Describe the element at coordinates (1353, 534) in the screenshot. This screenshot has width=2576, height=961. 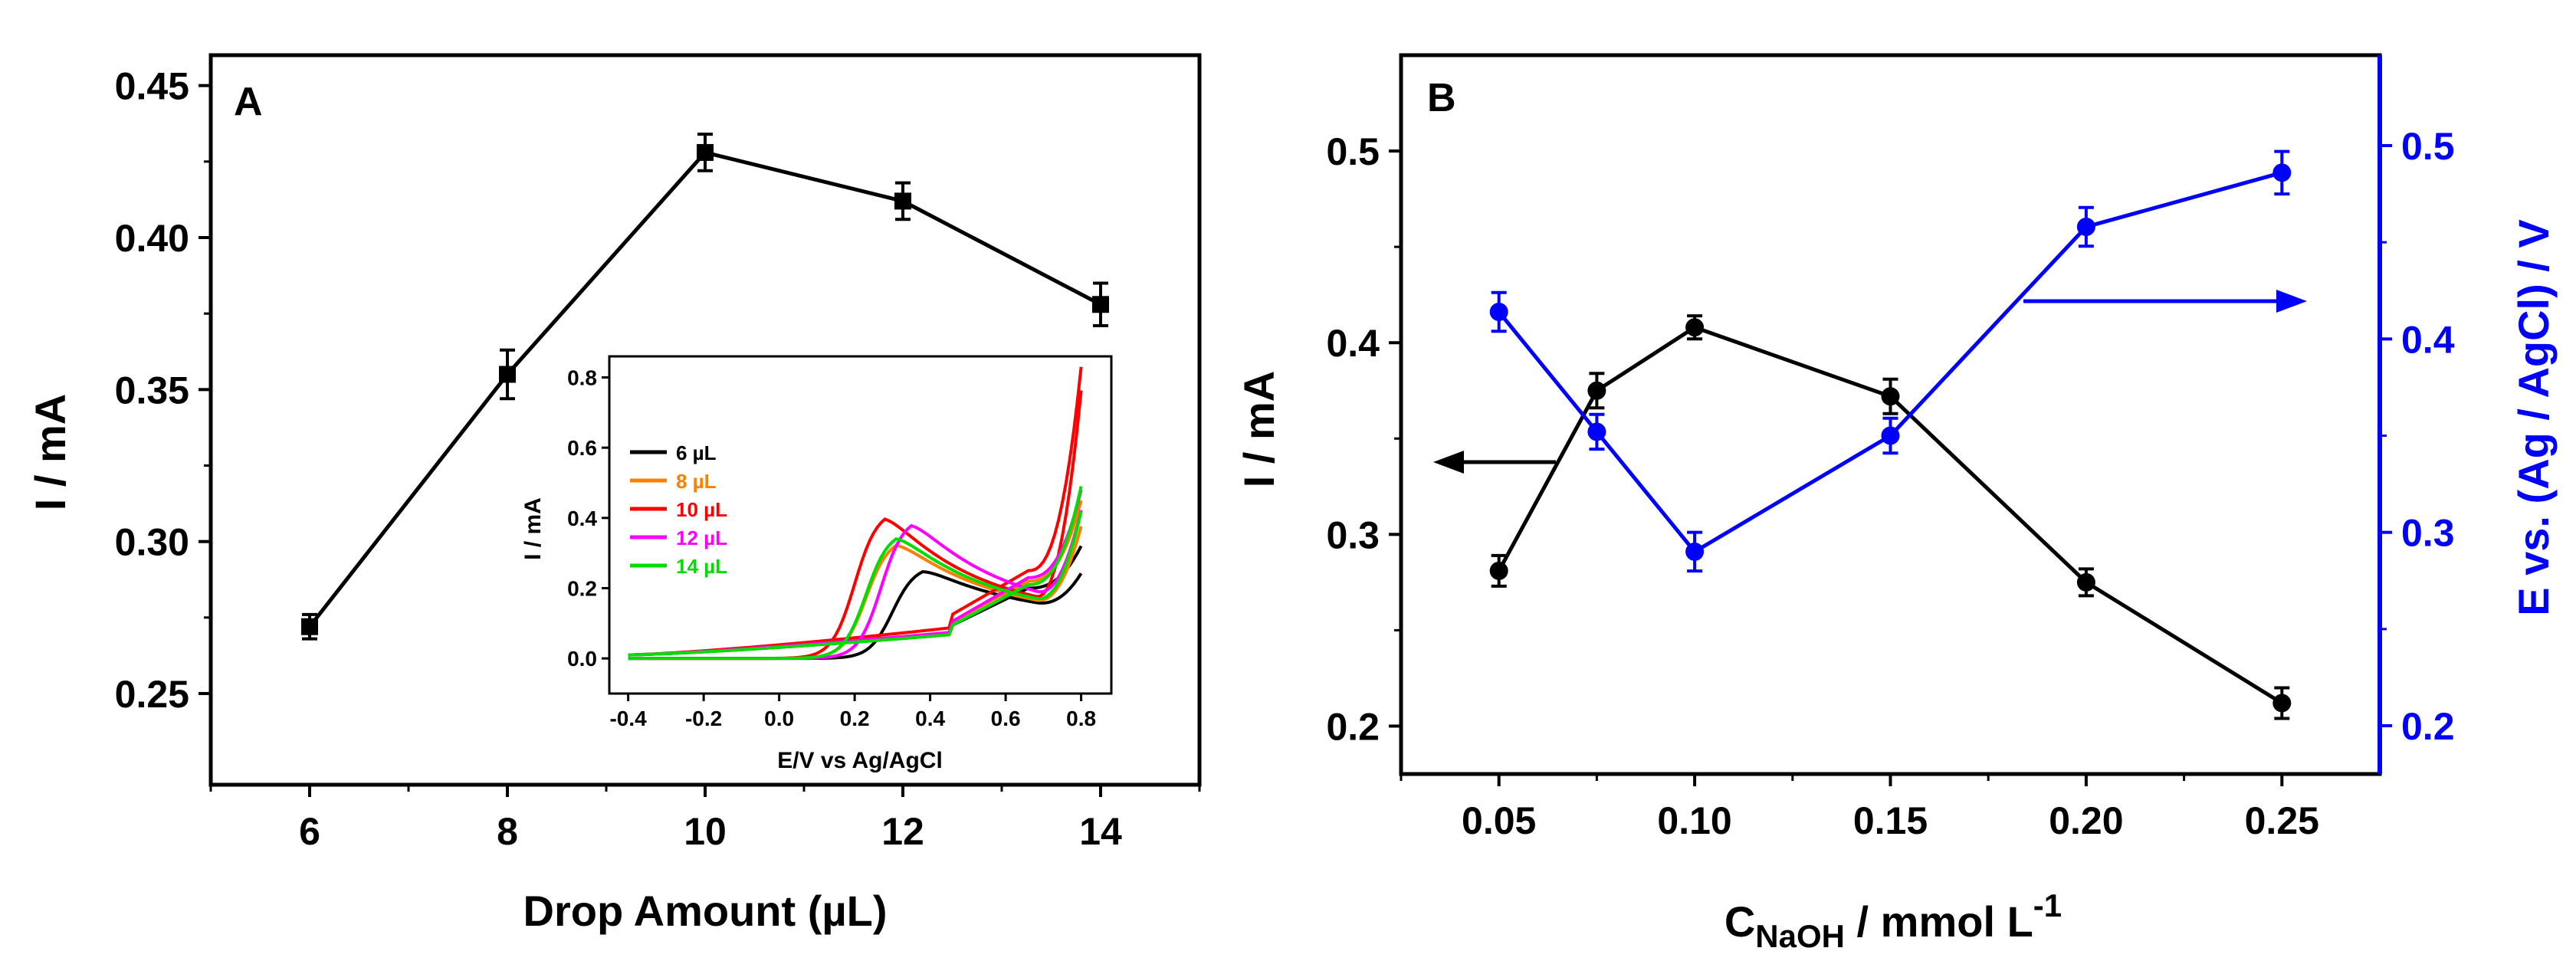
I see `b-ytick-label: 0.3` at that location.